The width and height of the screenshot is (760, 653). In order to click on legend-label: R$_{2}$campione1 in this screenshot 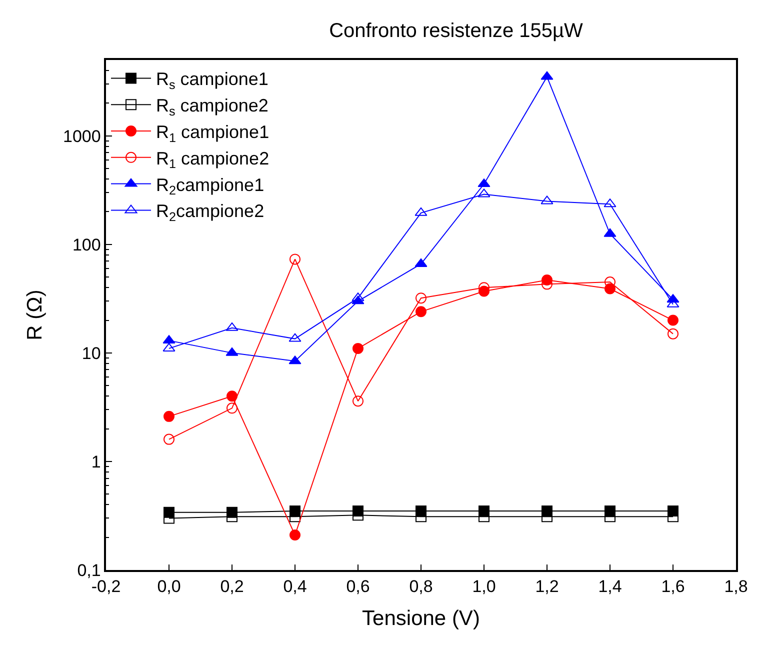, I will do `click(210, 186)`.